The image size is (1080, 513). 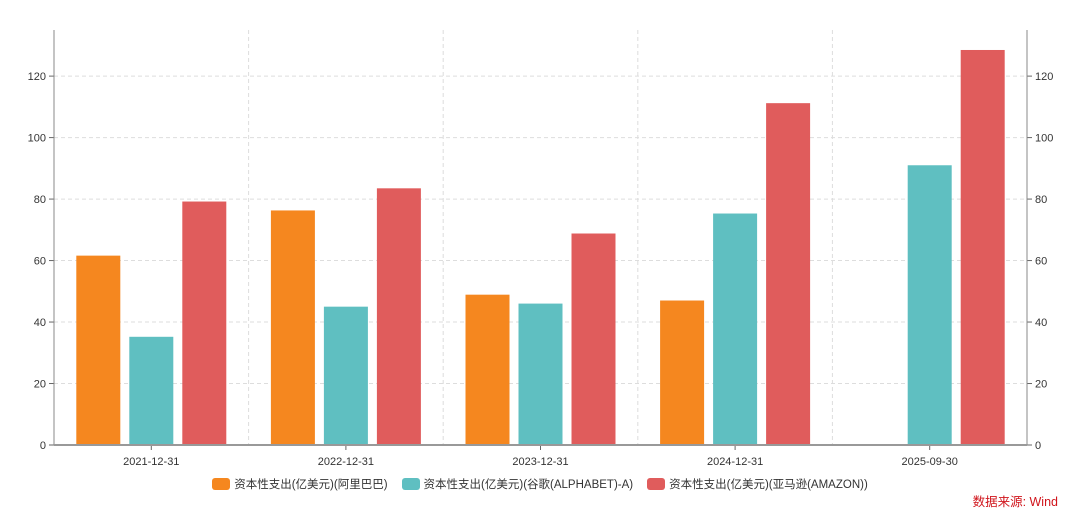 What do you see at coordinates (346, 462) in the screenshot?
I see `x-tick-label: 2022-12-31` at bounding box center [346, 462].